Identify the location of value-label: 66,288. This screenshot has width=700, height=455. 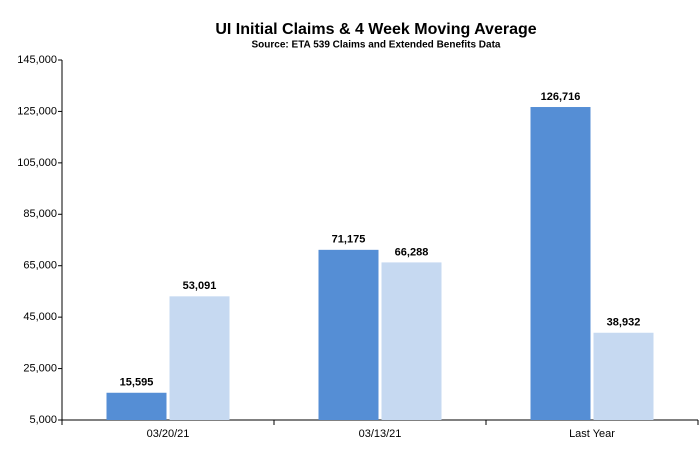
(412, 252).